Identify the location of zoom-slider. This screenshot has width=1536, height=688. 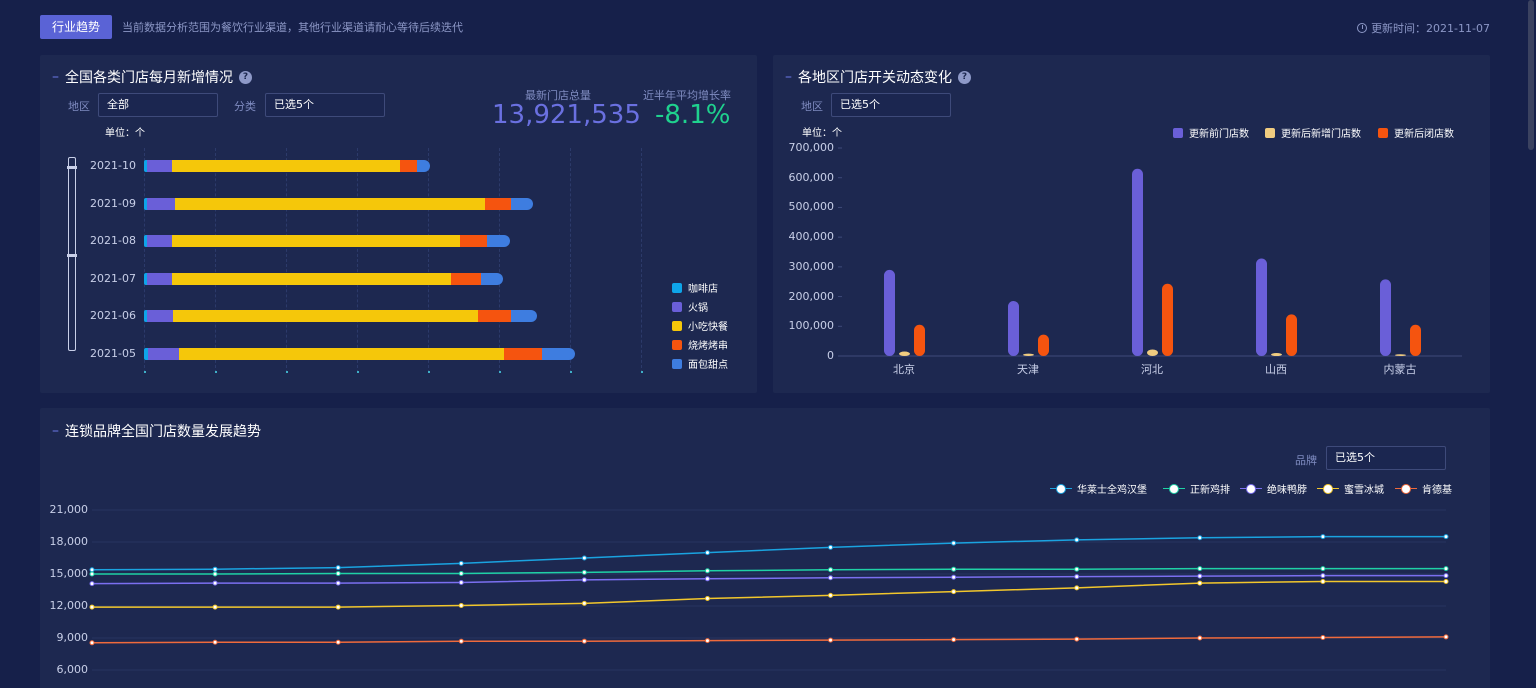
(72, 254).